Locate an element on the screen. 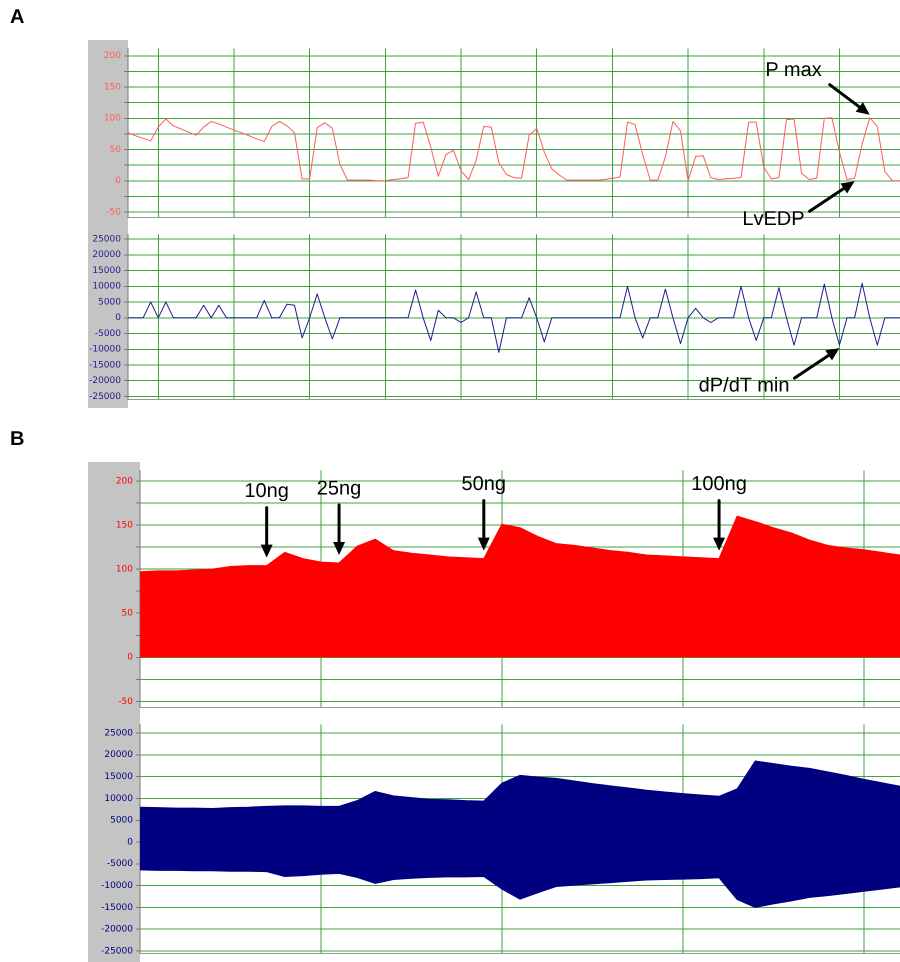 Image resolution: width=900 pixels, height=962 pixels. annotation: 10ng is located at coordinates (266, 491).